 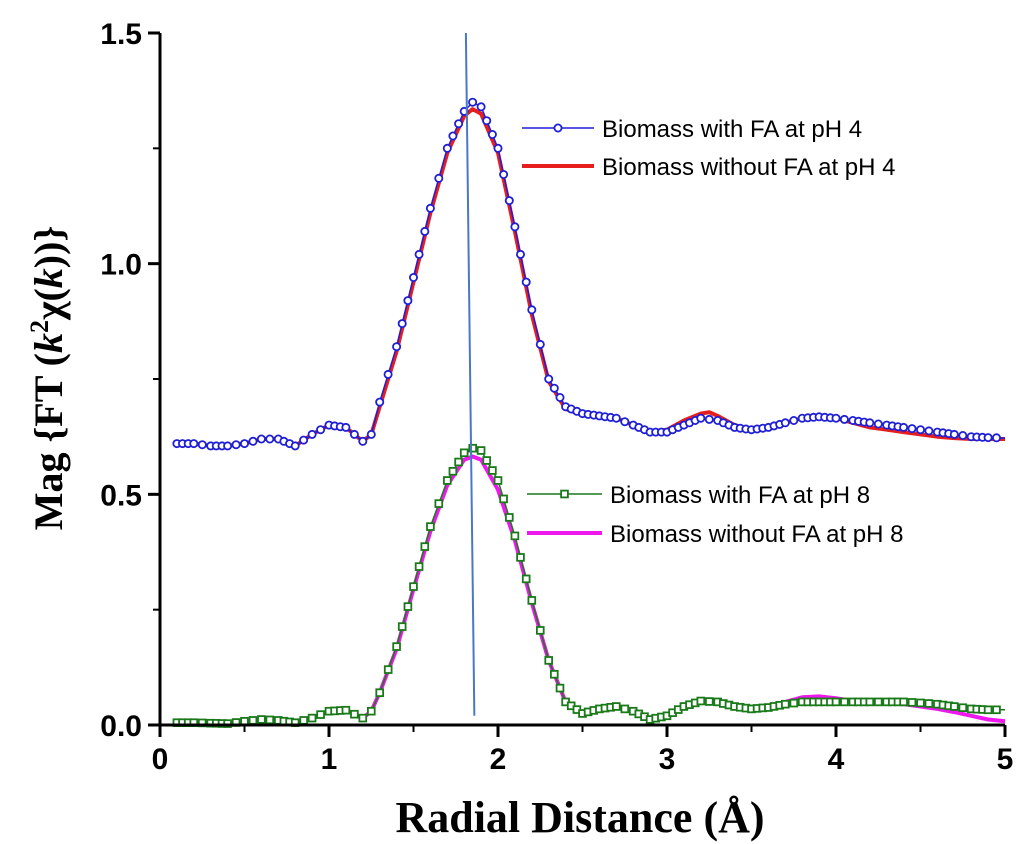 What do you see at coordinates (756, 534) in the screenshot?
I see `legend-label: Biomass without FA at pH 8` at bounding box center [756, 534].